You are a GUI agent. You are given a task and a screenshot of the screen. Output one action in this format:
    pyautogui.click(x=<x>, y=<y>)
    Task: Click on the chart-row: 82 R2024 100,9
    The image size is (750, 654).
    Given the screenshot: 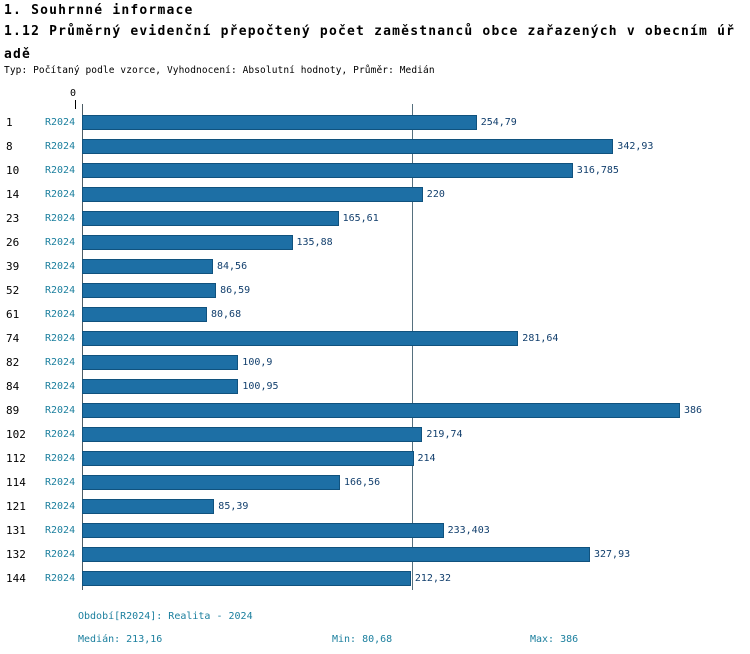 What is the action you would take?
    pyautogui.click(x=375, y=362)
    